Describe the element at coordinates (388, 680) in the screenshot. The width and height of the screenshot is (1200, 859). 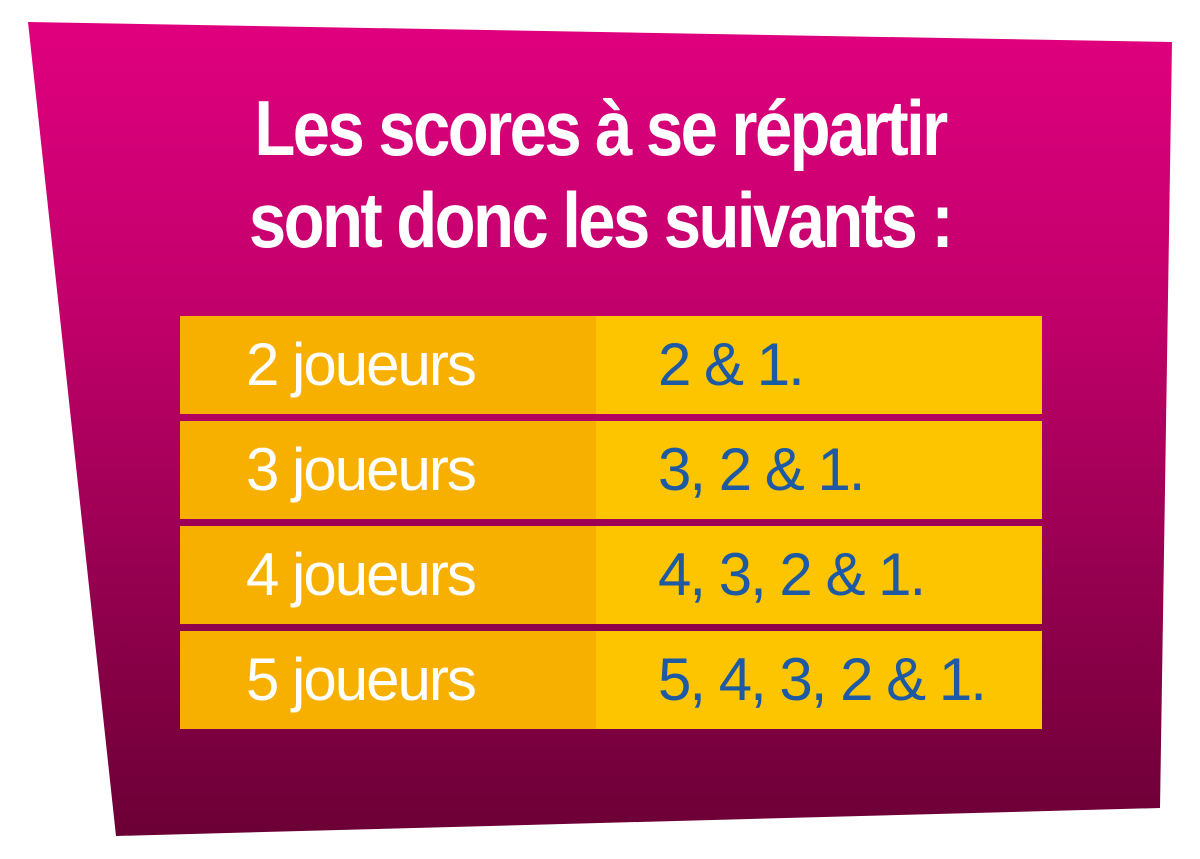
I see `players-count-cell: 5 joueurs` at that location.